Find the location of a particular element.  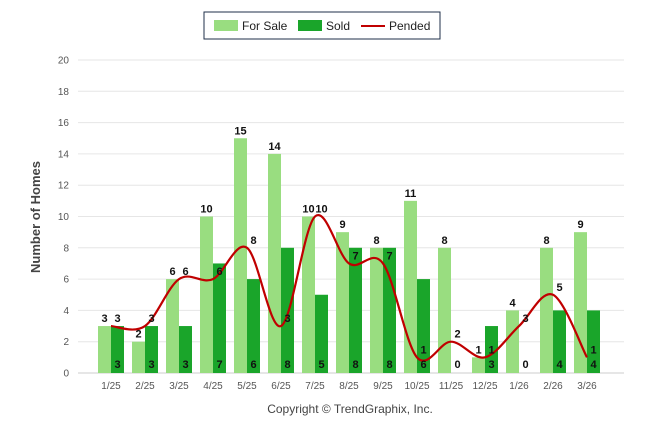

data-label-for-sale: 3 is located at coordinates (104, 319).